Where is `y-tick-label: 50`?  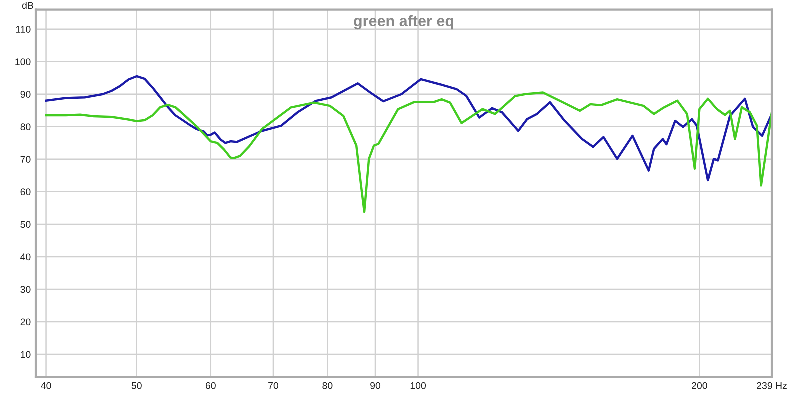 y-tick-label: 50 is located at coordinates (25, 224).